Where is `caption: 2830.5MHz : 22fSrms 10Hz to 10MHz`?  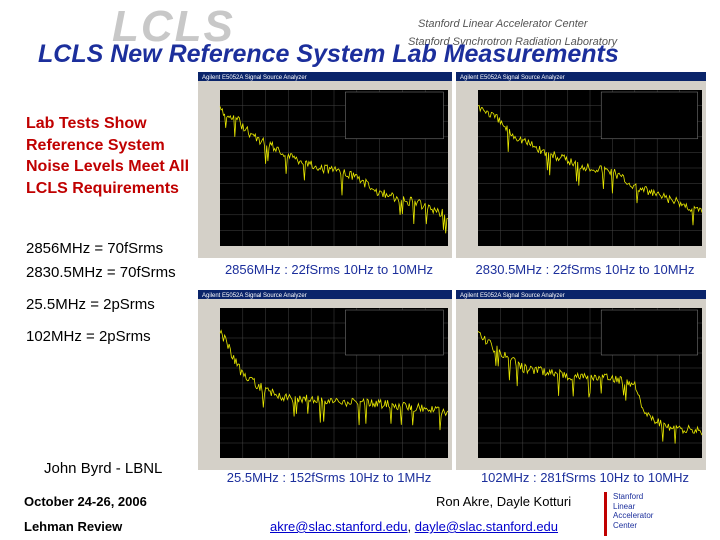
caption: 2830.5MHz : 22fSrms 10Hz to 10MHz is located at coordinates (585, 269).